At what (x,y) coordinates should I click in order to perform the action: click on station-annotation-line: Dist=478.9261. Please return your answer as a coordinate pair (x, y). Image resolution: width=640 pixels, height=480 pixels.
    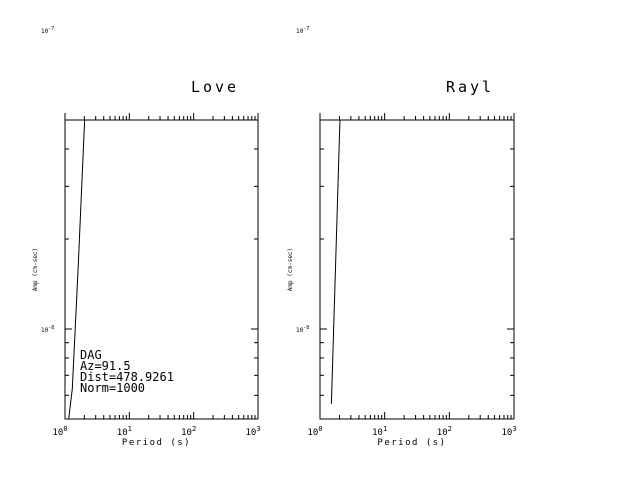
    Looking at the image, I should click on (127, 377).